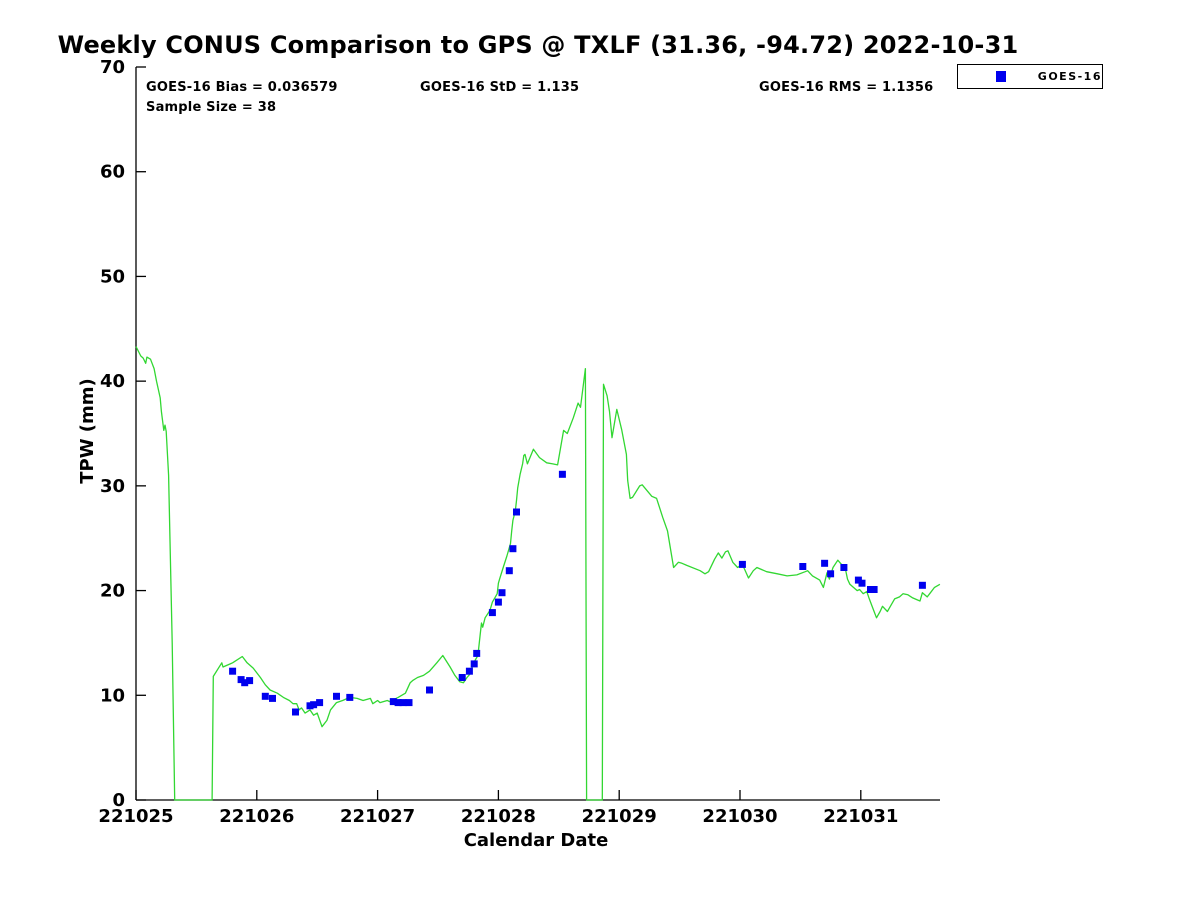  Describe the element at coordinates (112, 276) in the screenshot. I see `y-tick-label: 50` at that location.